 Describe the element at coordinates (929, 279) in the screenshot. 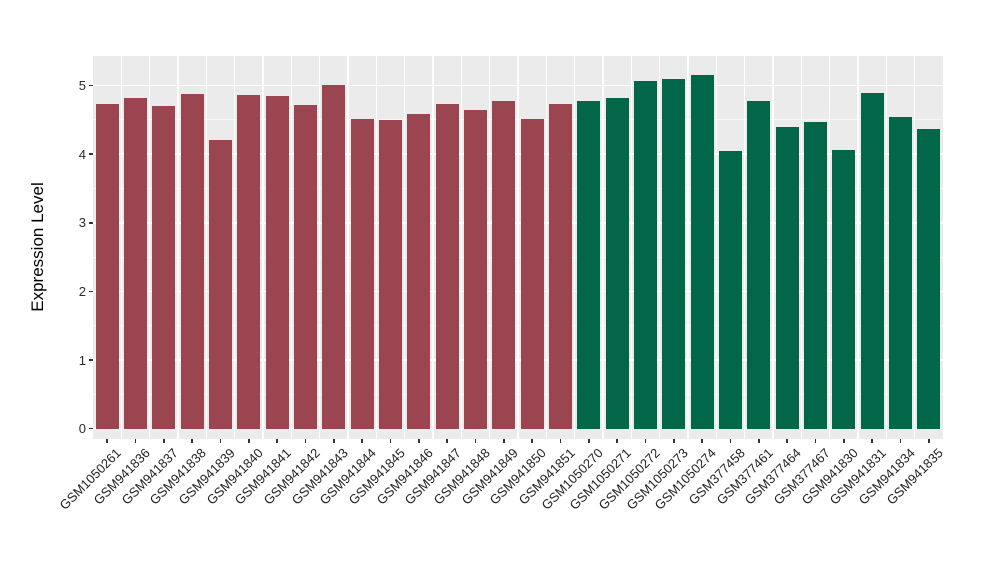

I see `bar-GSM941835` at that location.